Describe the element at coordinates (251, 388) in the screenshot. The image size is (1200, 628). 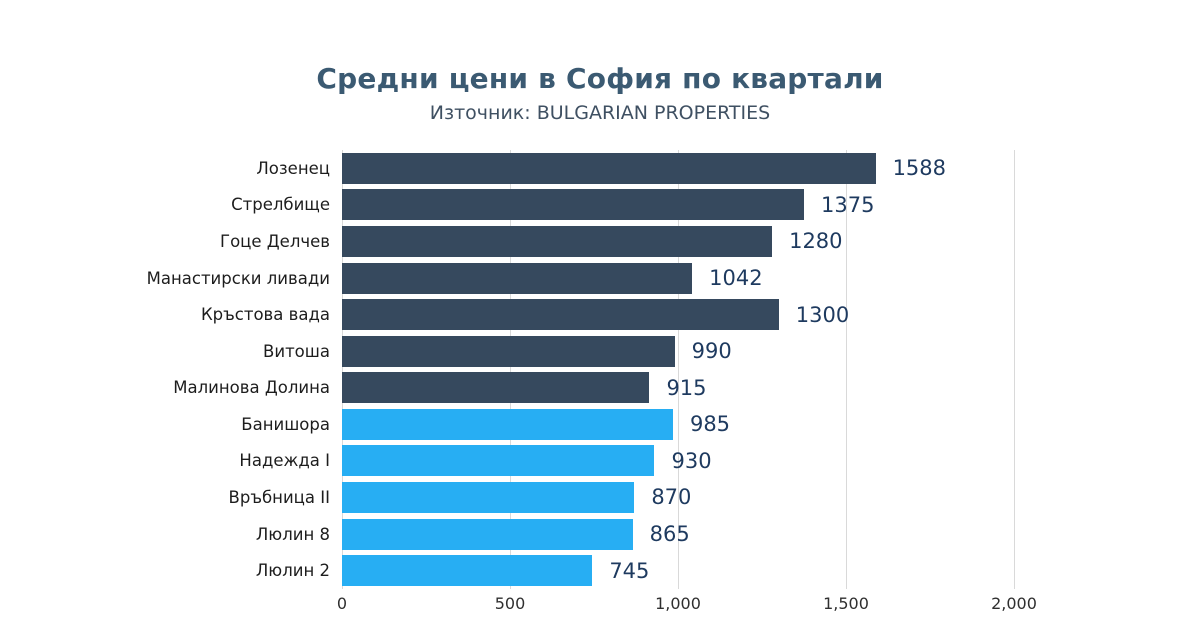
I see `category-label: Малинова Долина` at that location.